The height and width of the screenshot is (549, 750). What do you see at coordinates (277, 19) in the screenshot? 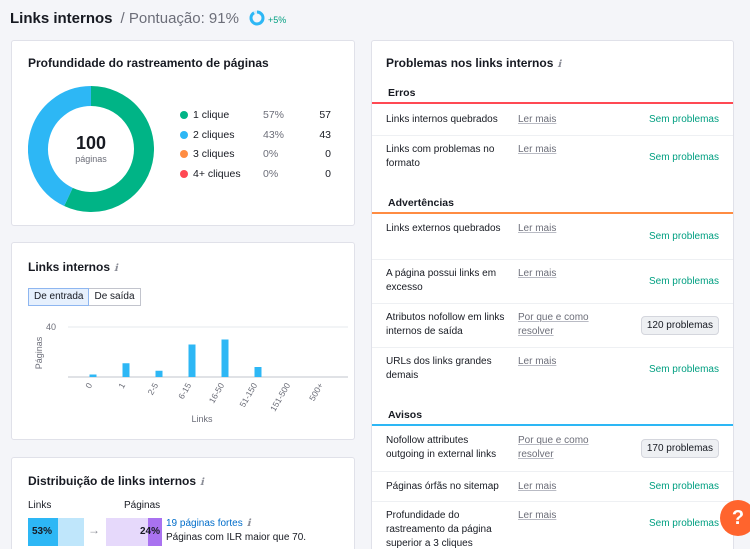
I see `score-delta: +5%` at bounding box center [277, 19].